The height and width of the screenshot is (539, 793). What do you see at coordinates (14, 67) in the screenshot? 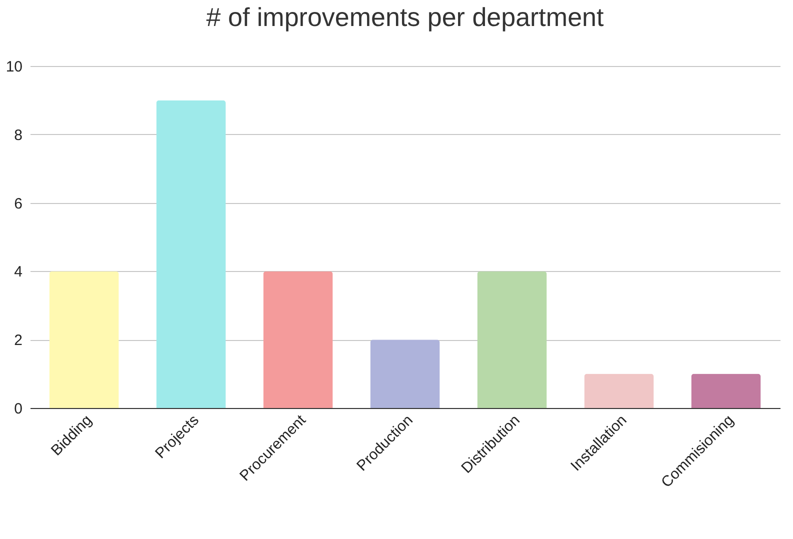
I see `y-tick-label: 10` at bounding box center [14, 67].